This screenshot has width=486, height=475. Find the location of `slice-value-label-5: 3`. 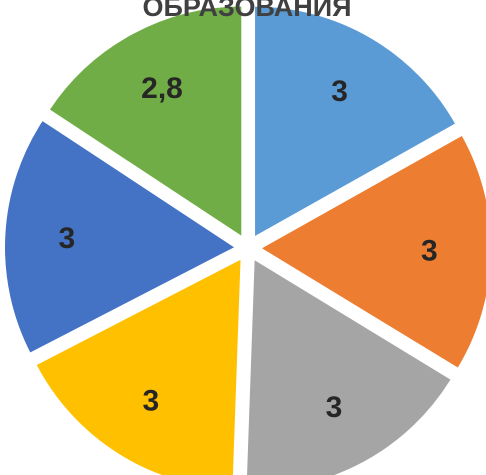

slice-value-label-5: 3 is located at coordinates (67, 238).